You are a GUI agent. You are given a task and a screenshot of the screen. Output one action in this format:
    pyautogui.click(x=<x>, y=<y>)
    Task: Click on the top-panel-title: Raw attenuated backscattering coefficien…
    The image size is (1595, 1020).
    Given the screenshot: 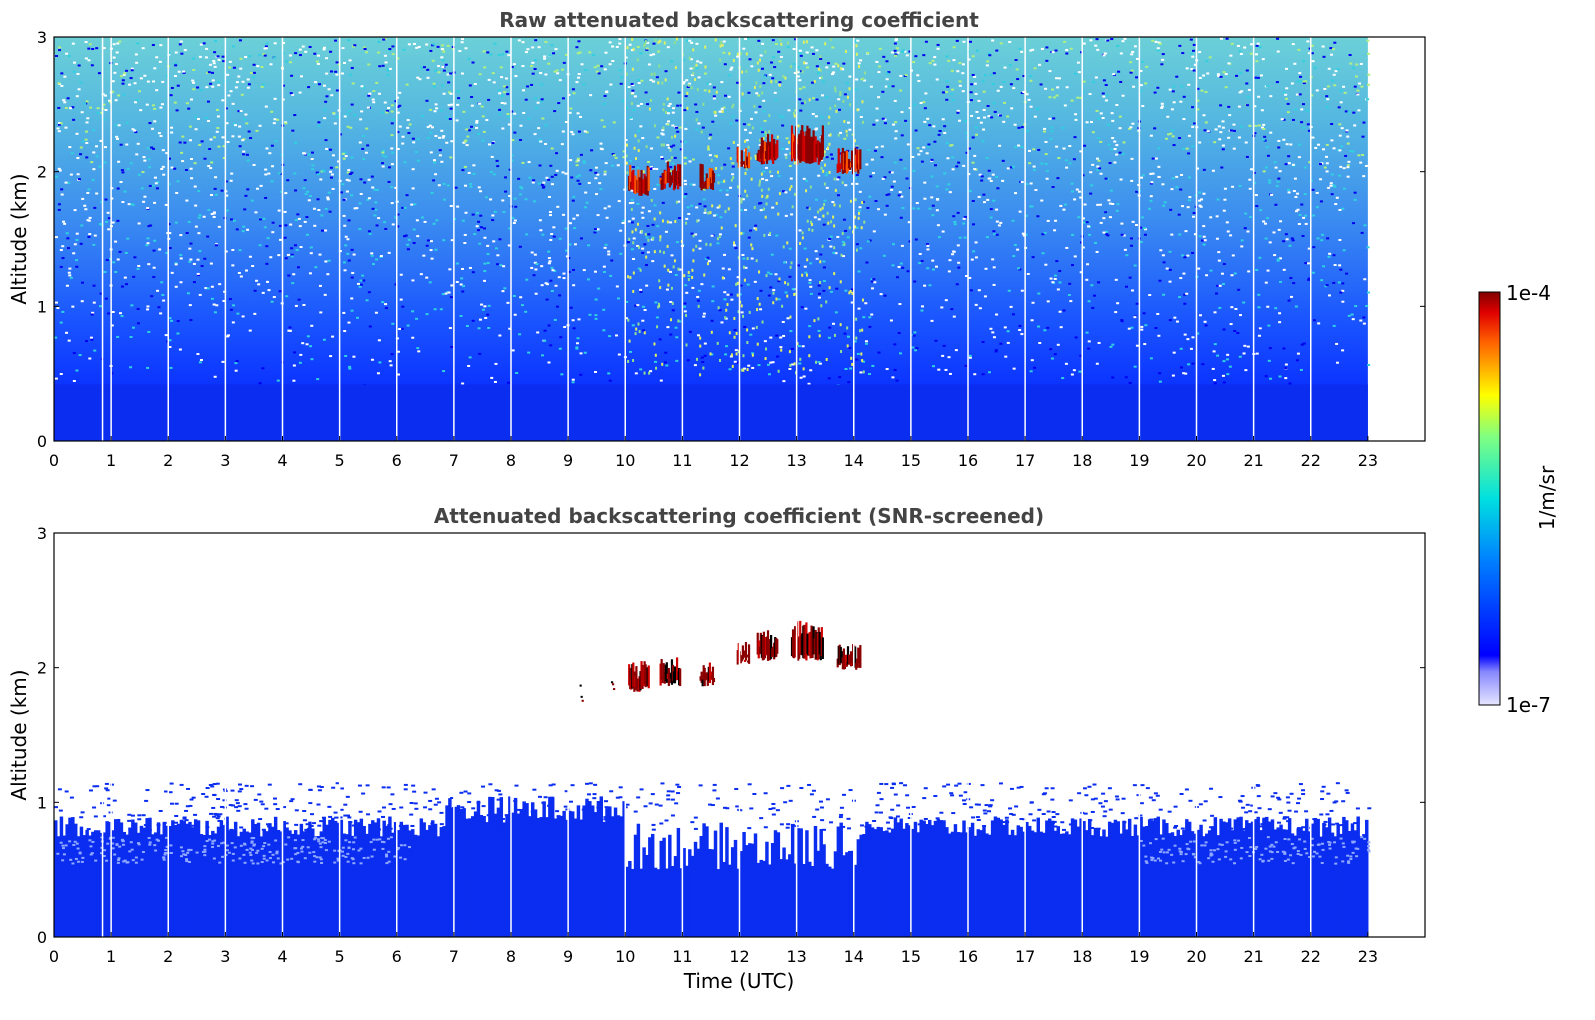 What is the action you would take?
    pyautogui.click(x=739, y=20)
    